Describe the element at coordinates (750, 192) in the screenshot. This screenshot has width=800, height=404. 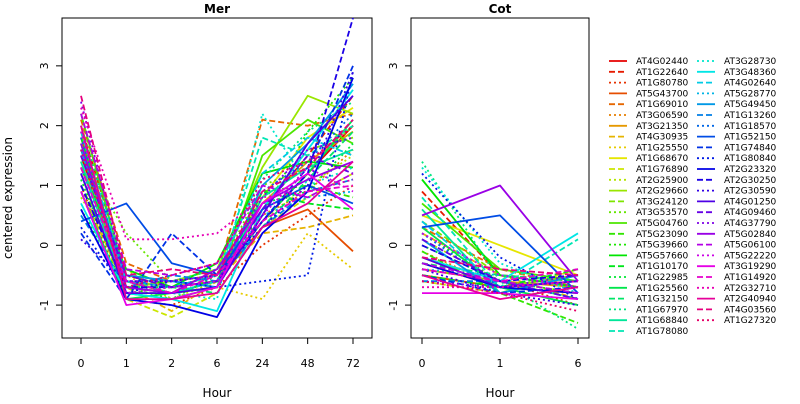
I see `legend-label-at2g30590: AT2G30590` at that location.